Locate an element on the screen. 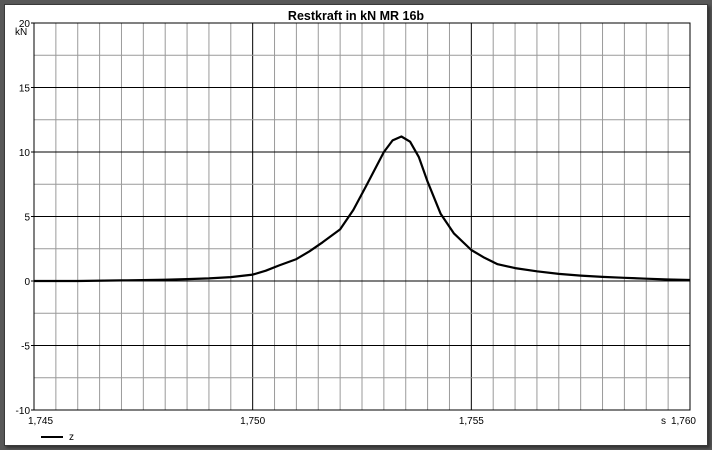 The width and height of the screenshot is (712, 450). y-tick-label: -10 is located at coordinates (23, 411).